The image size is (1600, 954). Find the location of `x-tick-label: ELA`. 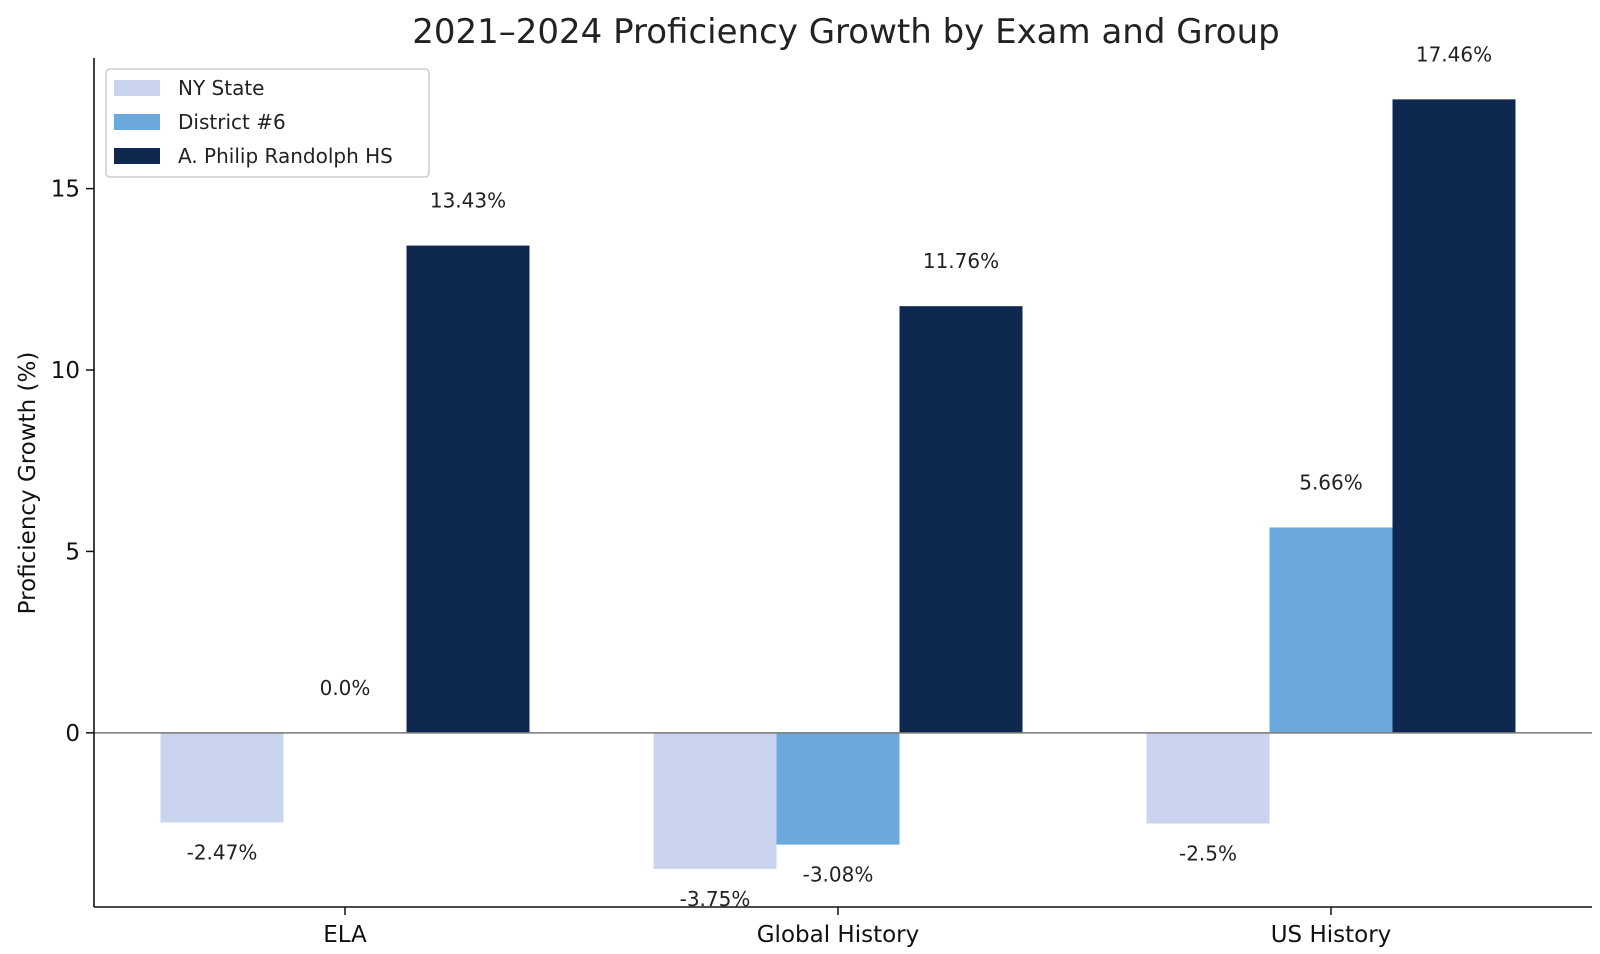

x-tick-label: ELA is located at coordinates (345, 935).